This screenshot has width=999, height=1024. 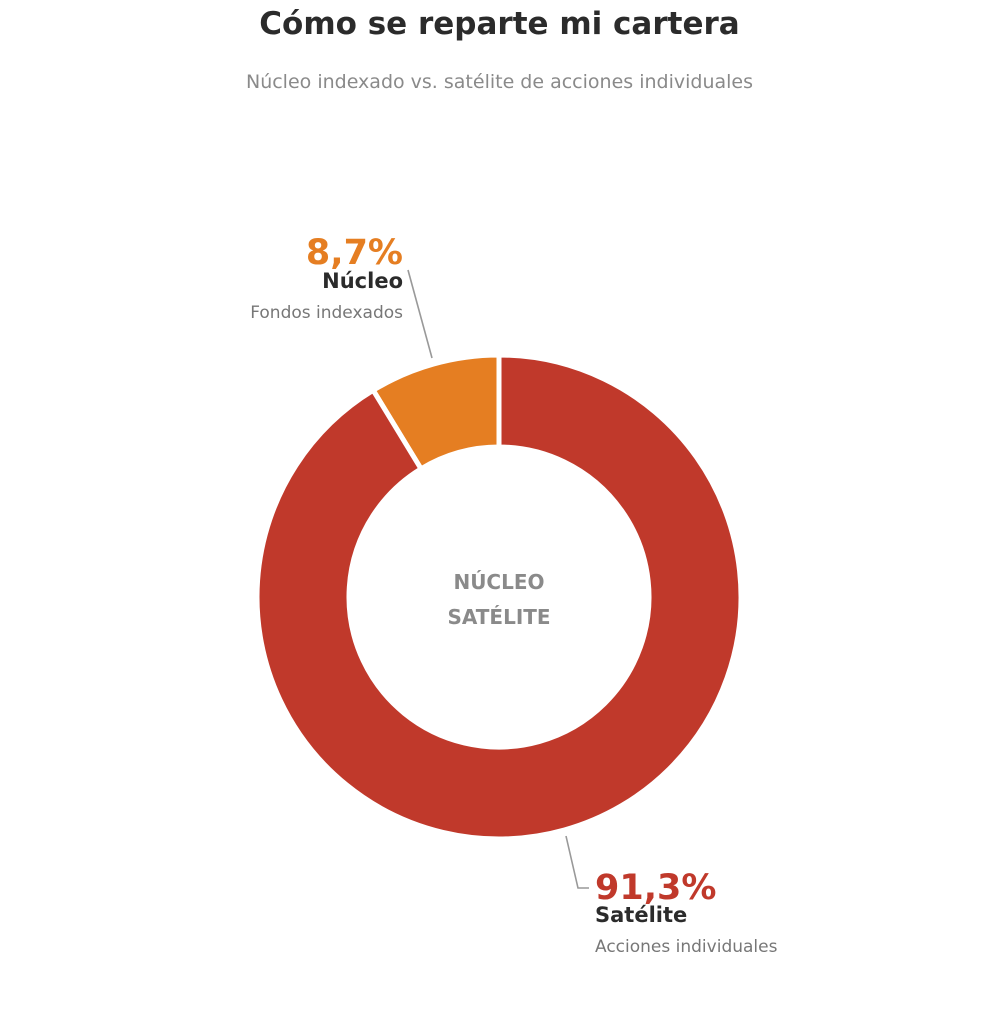 What do you see at coordinates (362, 281) in the screenshot?
I see `slice-label-nucleo: Núcleo` at bounding box center [362, 281].